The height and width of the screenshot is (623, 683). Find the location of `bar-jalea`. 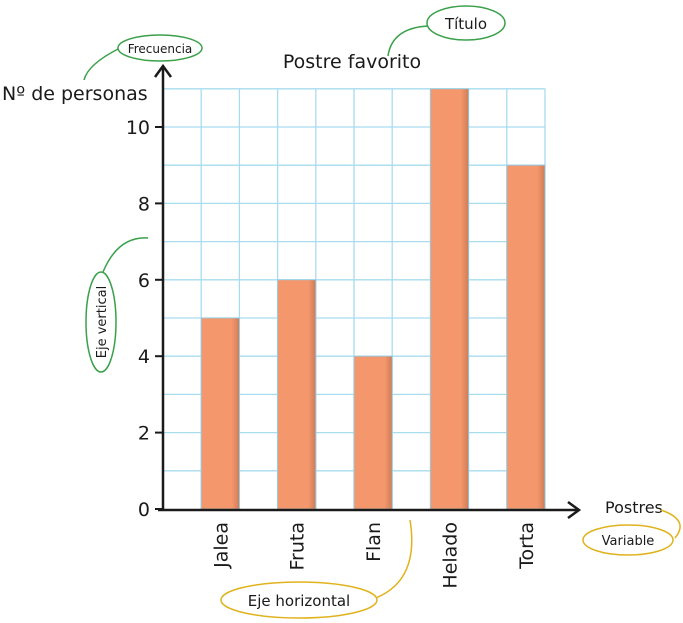

bar-jalea is located at coordinates (220, 413).